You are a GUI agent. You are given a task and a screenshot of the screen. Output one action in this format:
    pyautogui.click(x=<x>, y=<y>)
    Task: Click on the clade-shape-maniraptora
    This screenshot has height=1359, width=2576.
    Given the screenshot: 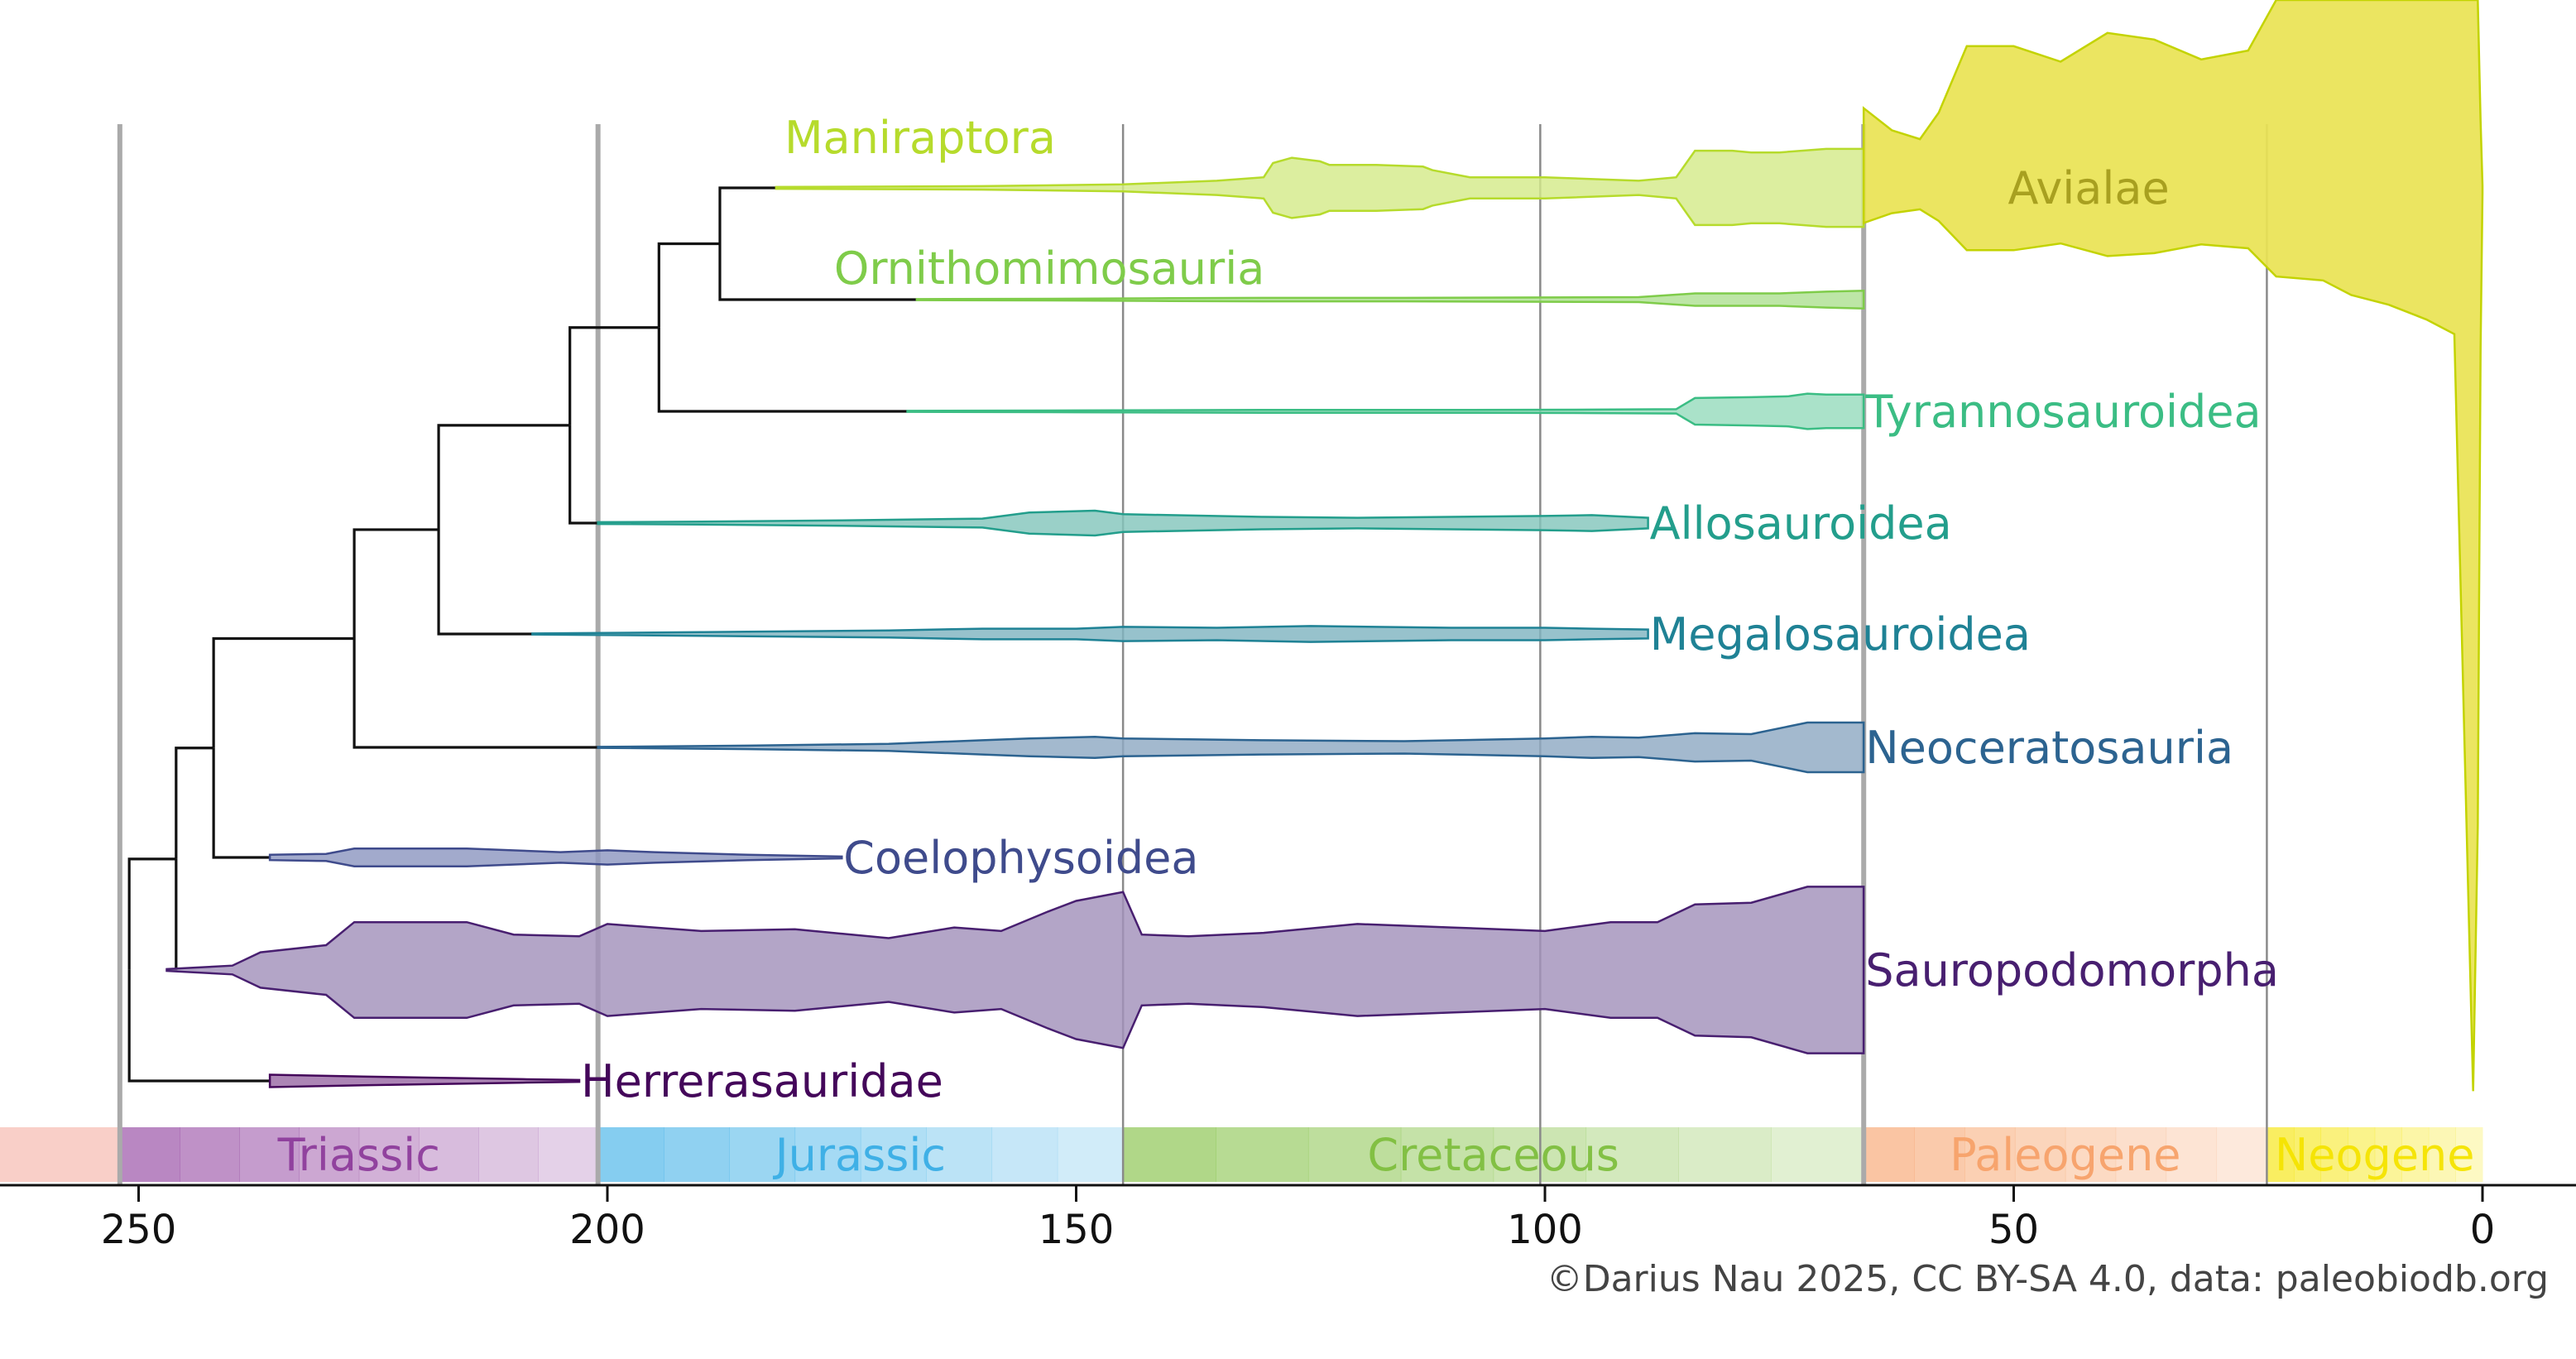 What is the action you would take?
    pyautogui.click(x=1320, y=188)
    